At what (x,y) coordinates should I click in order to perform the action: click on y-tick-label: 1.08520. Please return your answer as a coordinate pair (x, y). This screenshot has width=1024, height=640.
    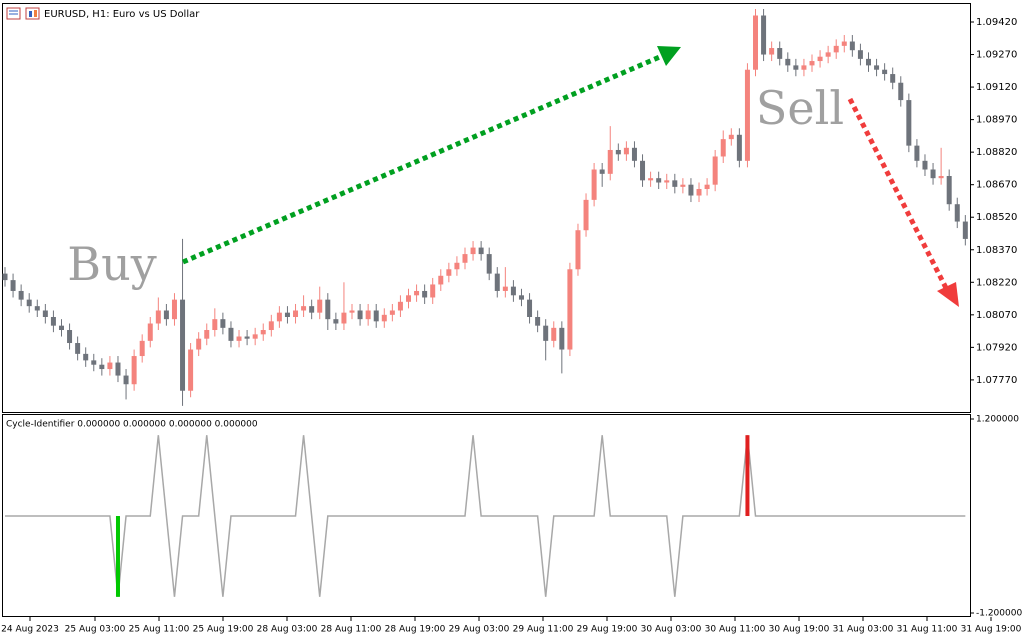
    Looking at the image, I should click on (996, 217).